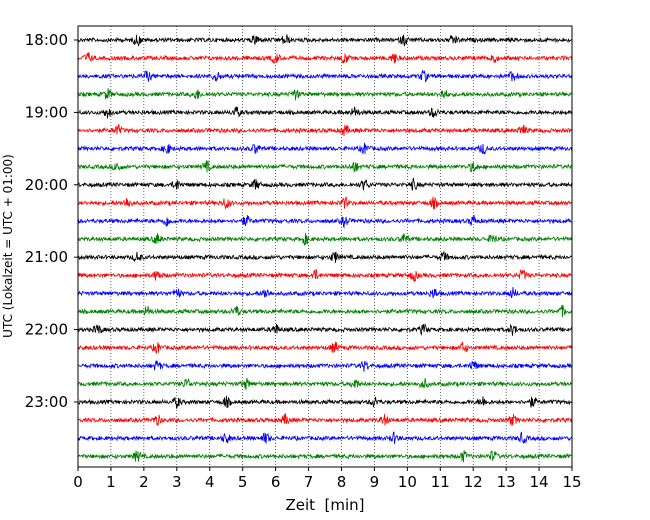 This screenshot has height=520, width=650. What do you see at coordinates (440, 482) in the screenshot?
I see `x-tick-label: 11` at bounding box center [440, 482].